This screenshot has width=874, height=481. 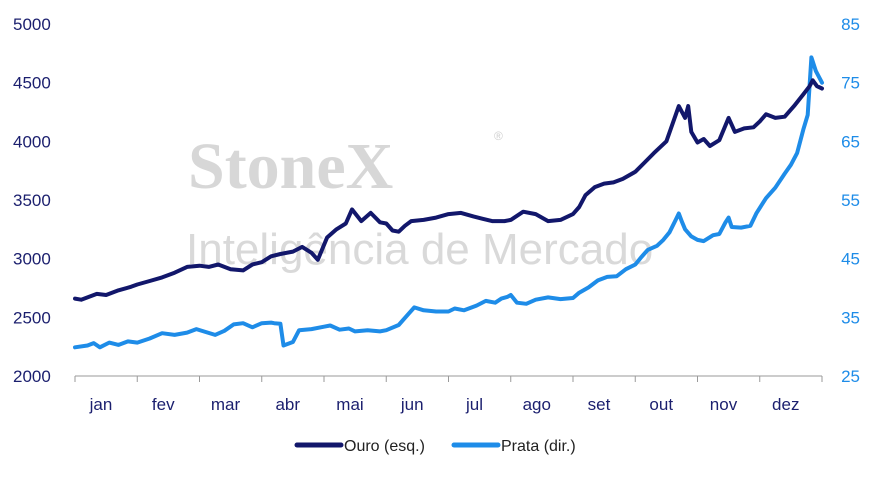 I want to click on x-tick-label: set, so click(x=599, y=404).